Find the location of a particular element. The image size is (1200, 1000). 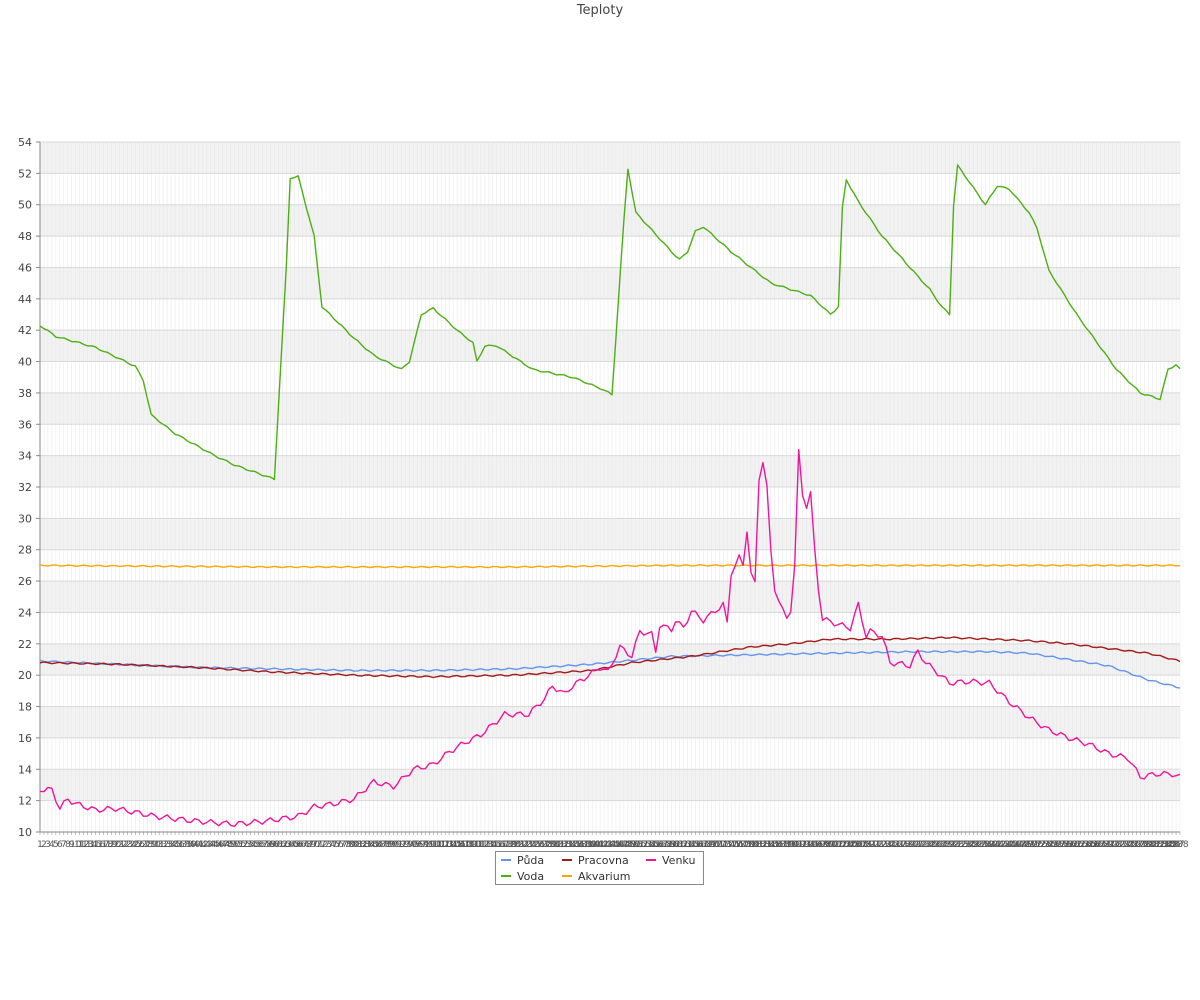

x-tick-label: 12 is located at coordinates (83, 845).